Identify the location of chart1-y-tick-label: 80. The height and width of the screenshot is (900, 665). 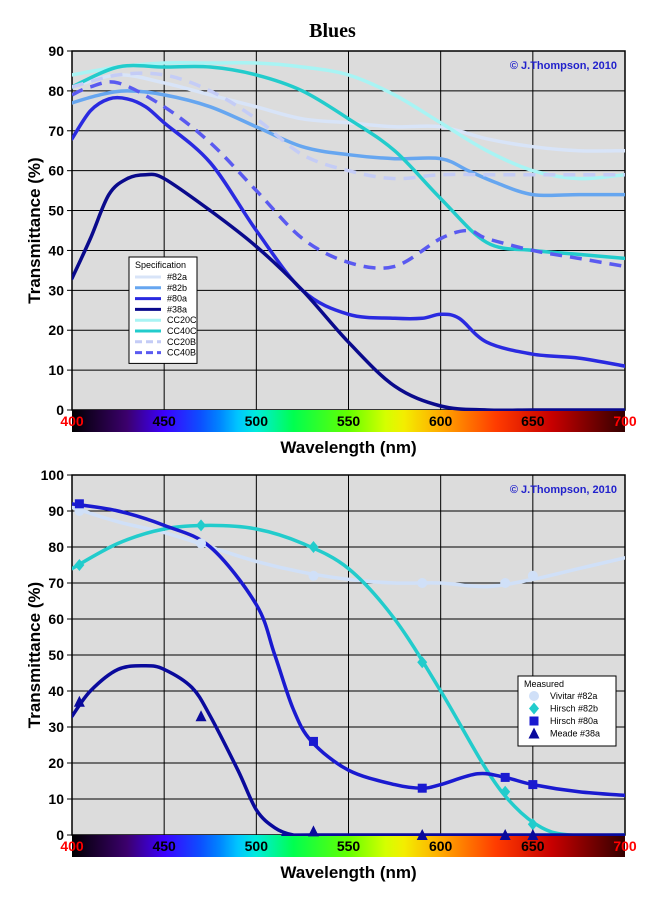
(56, 91).